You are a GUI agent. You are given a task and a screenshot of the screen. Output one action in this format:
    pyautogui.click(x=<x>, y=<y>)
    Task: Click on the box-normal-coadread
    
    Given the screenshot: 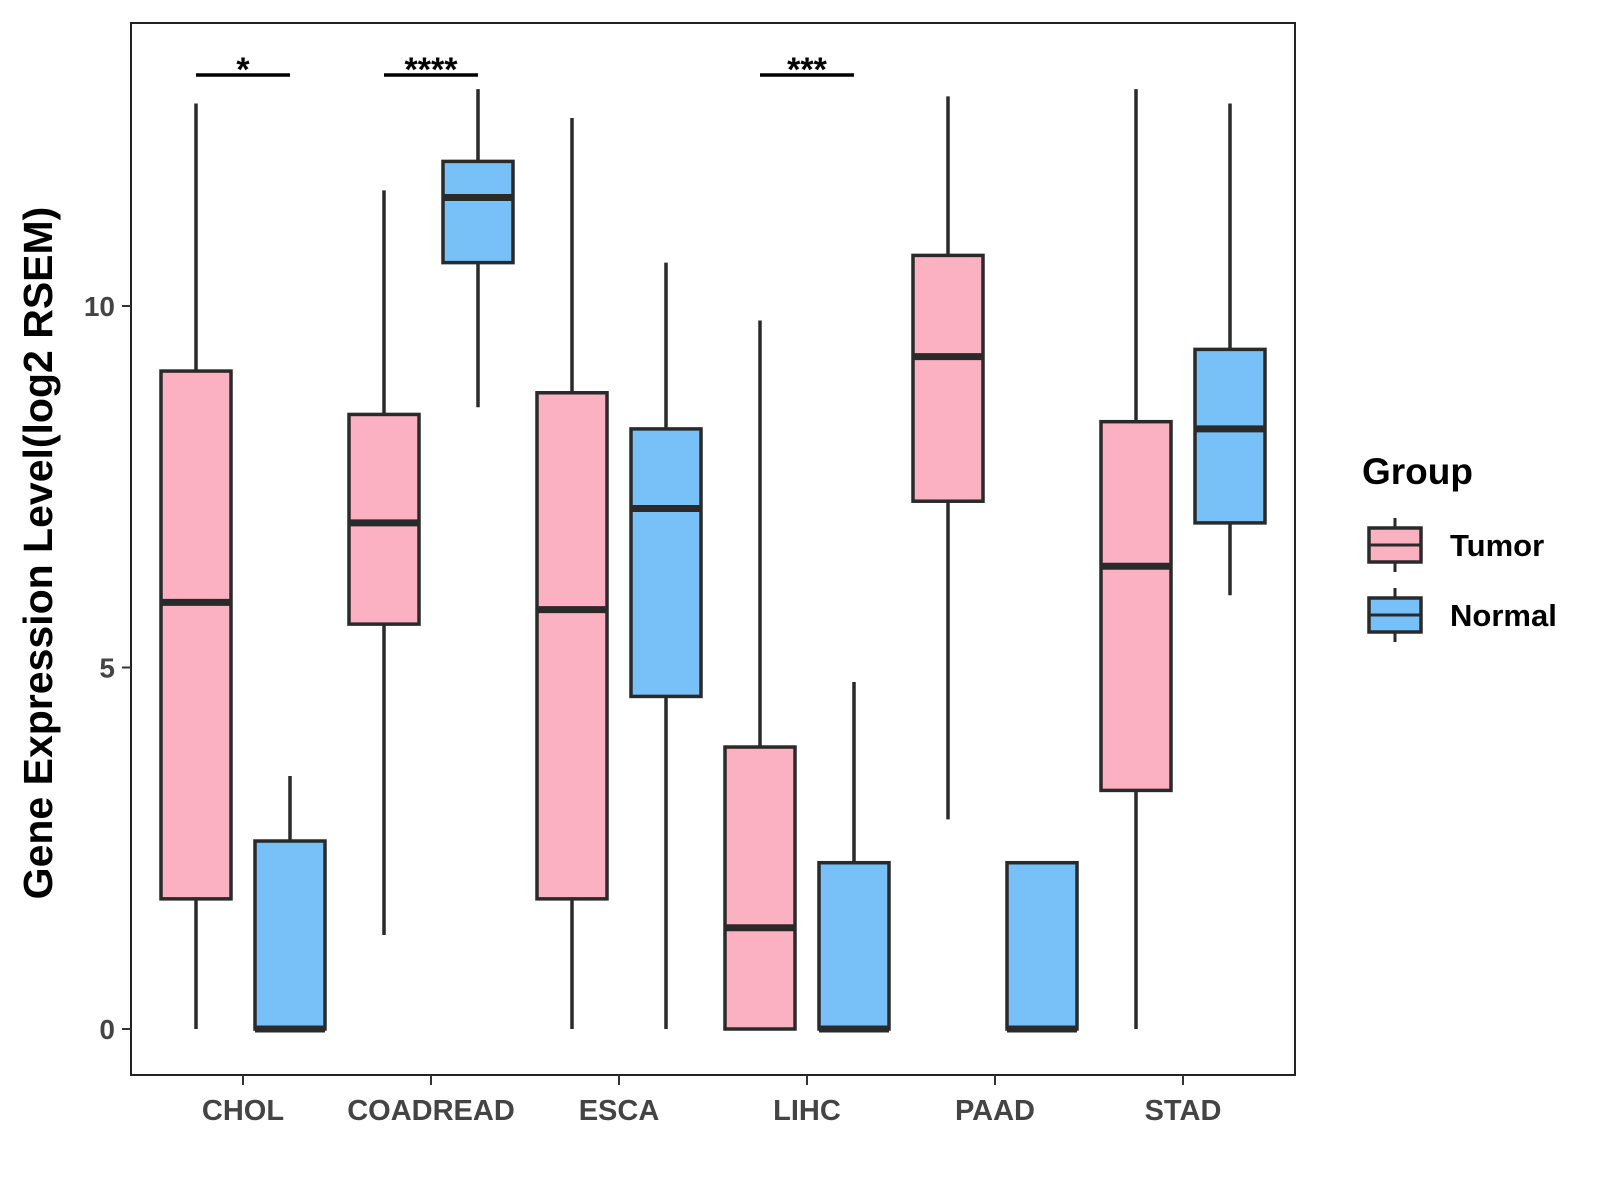 What is the action you would take?
    pyautogui.click(x=478, y=248)
    